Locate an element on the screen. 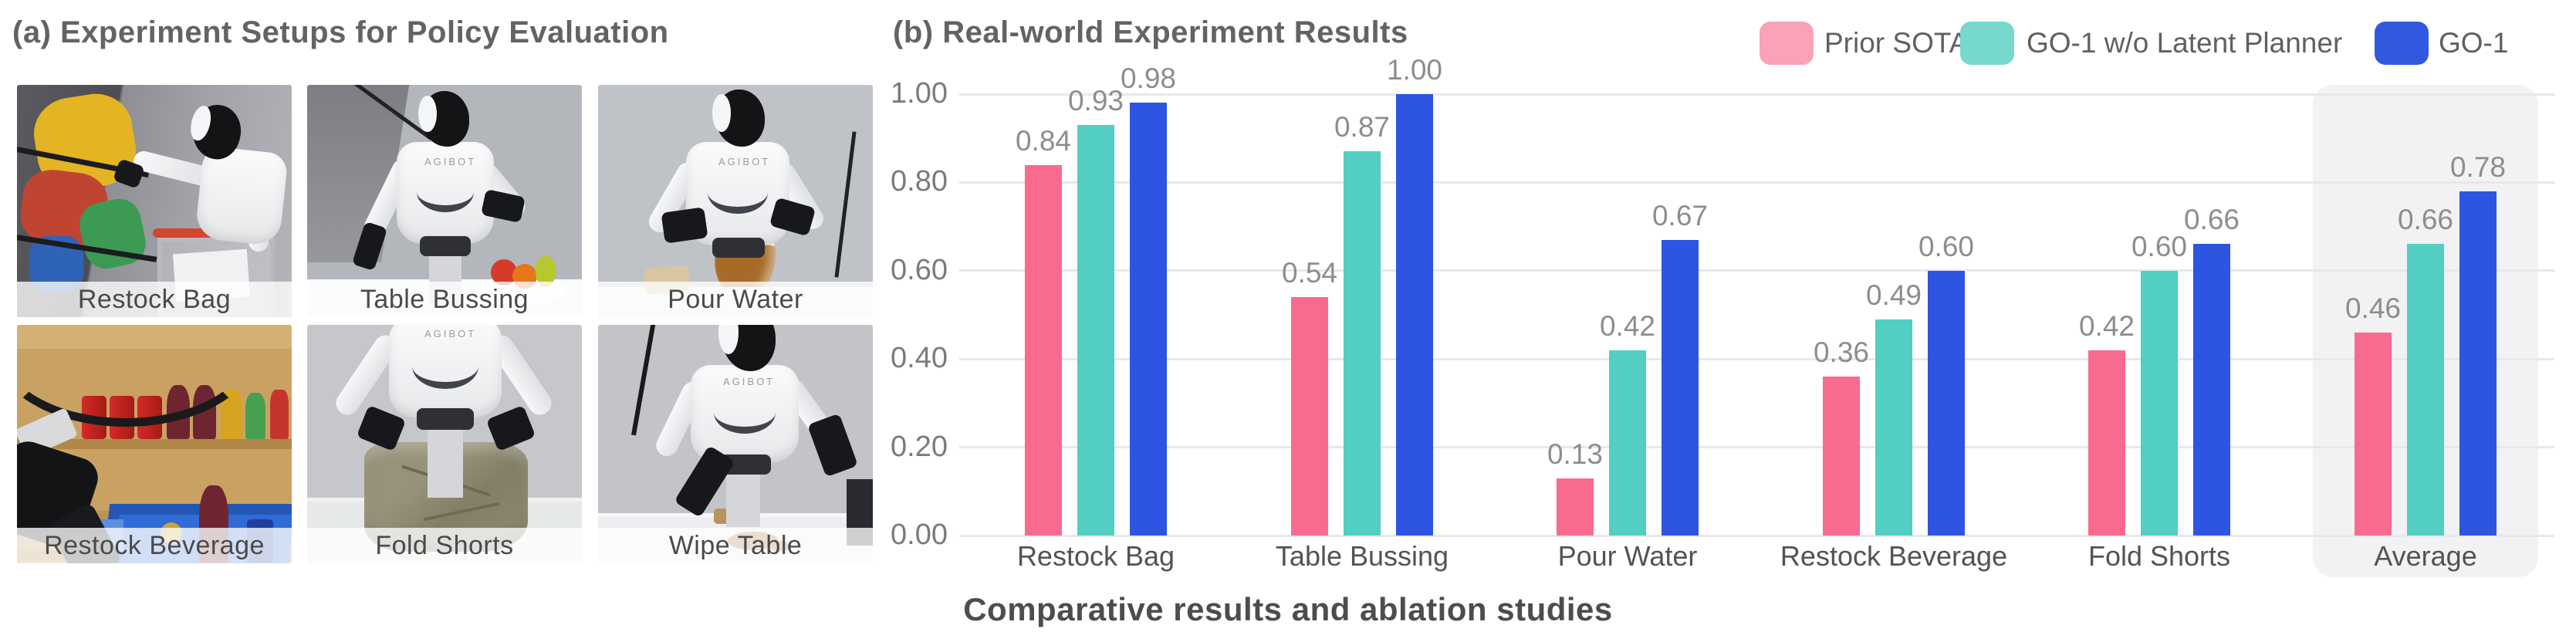 The height and width of the screenshot is (642, 2576). figure-caption: Comparative results and ablation studies is located at coordinates (1288, 609).